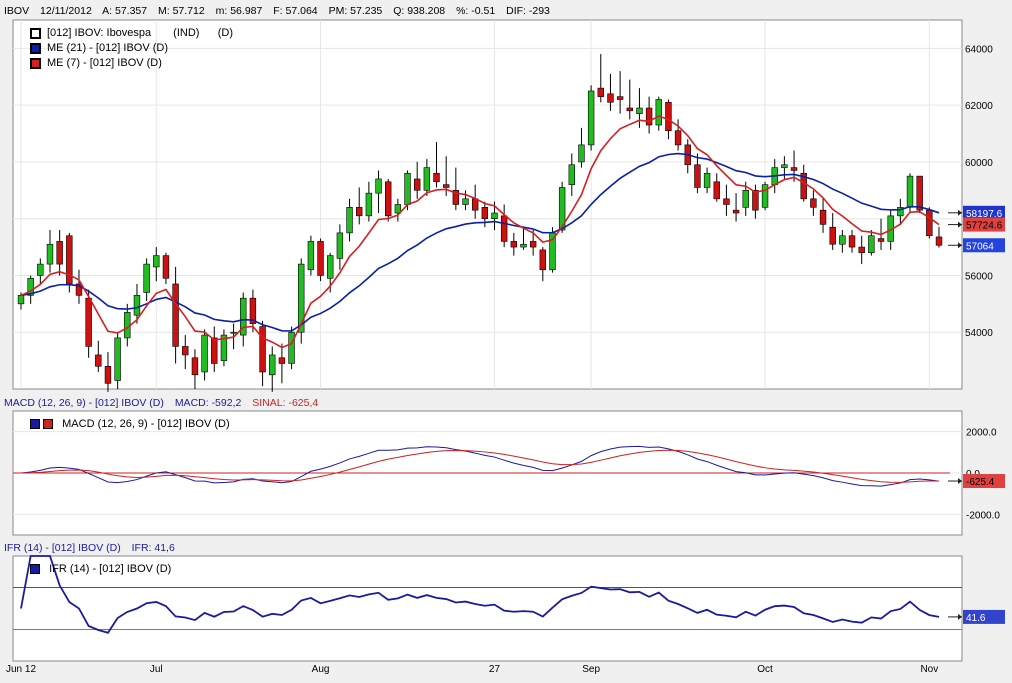  I want to click on price-tick-label: 60000, so click(979, 163).